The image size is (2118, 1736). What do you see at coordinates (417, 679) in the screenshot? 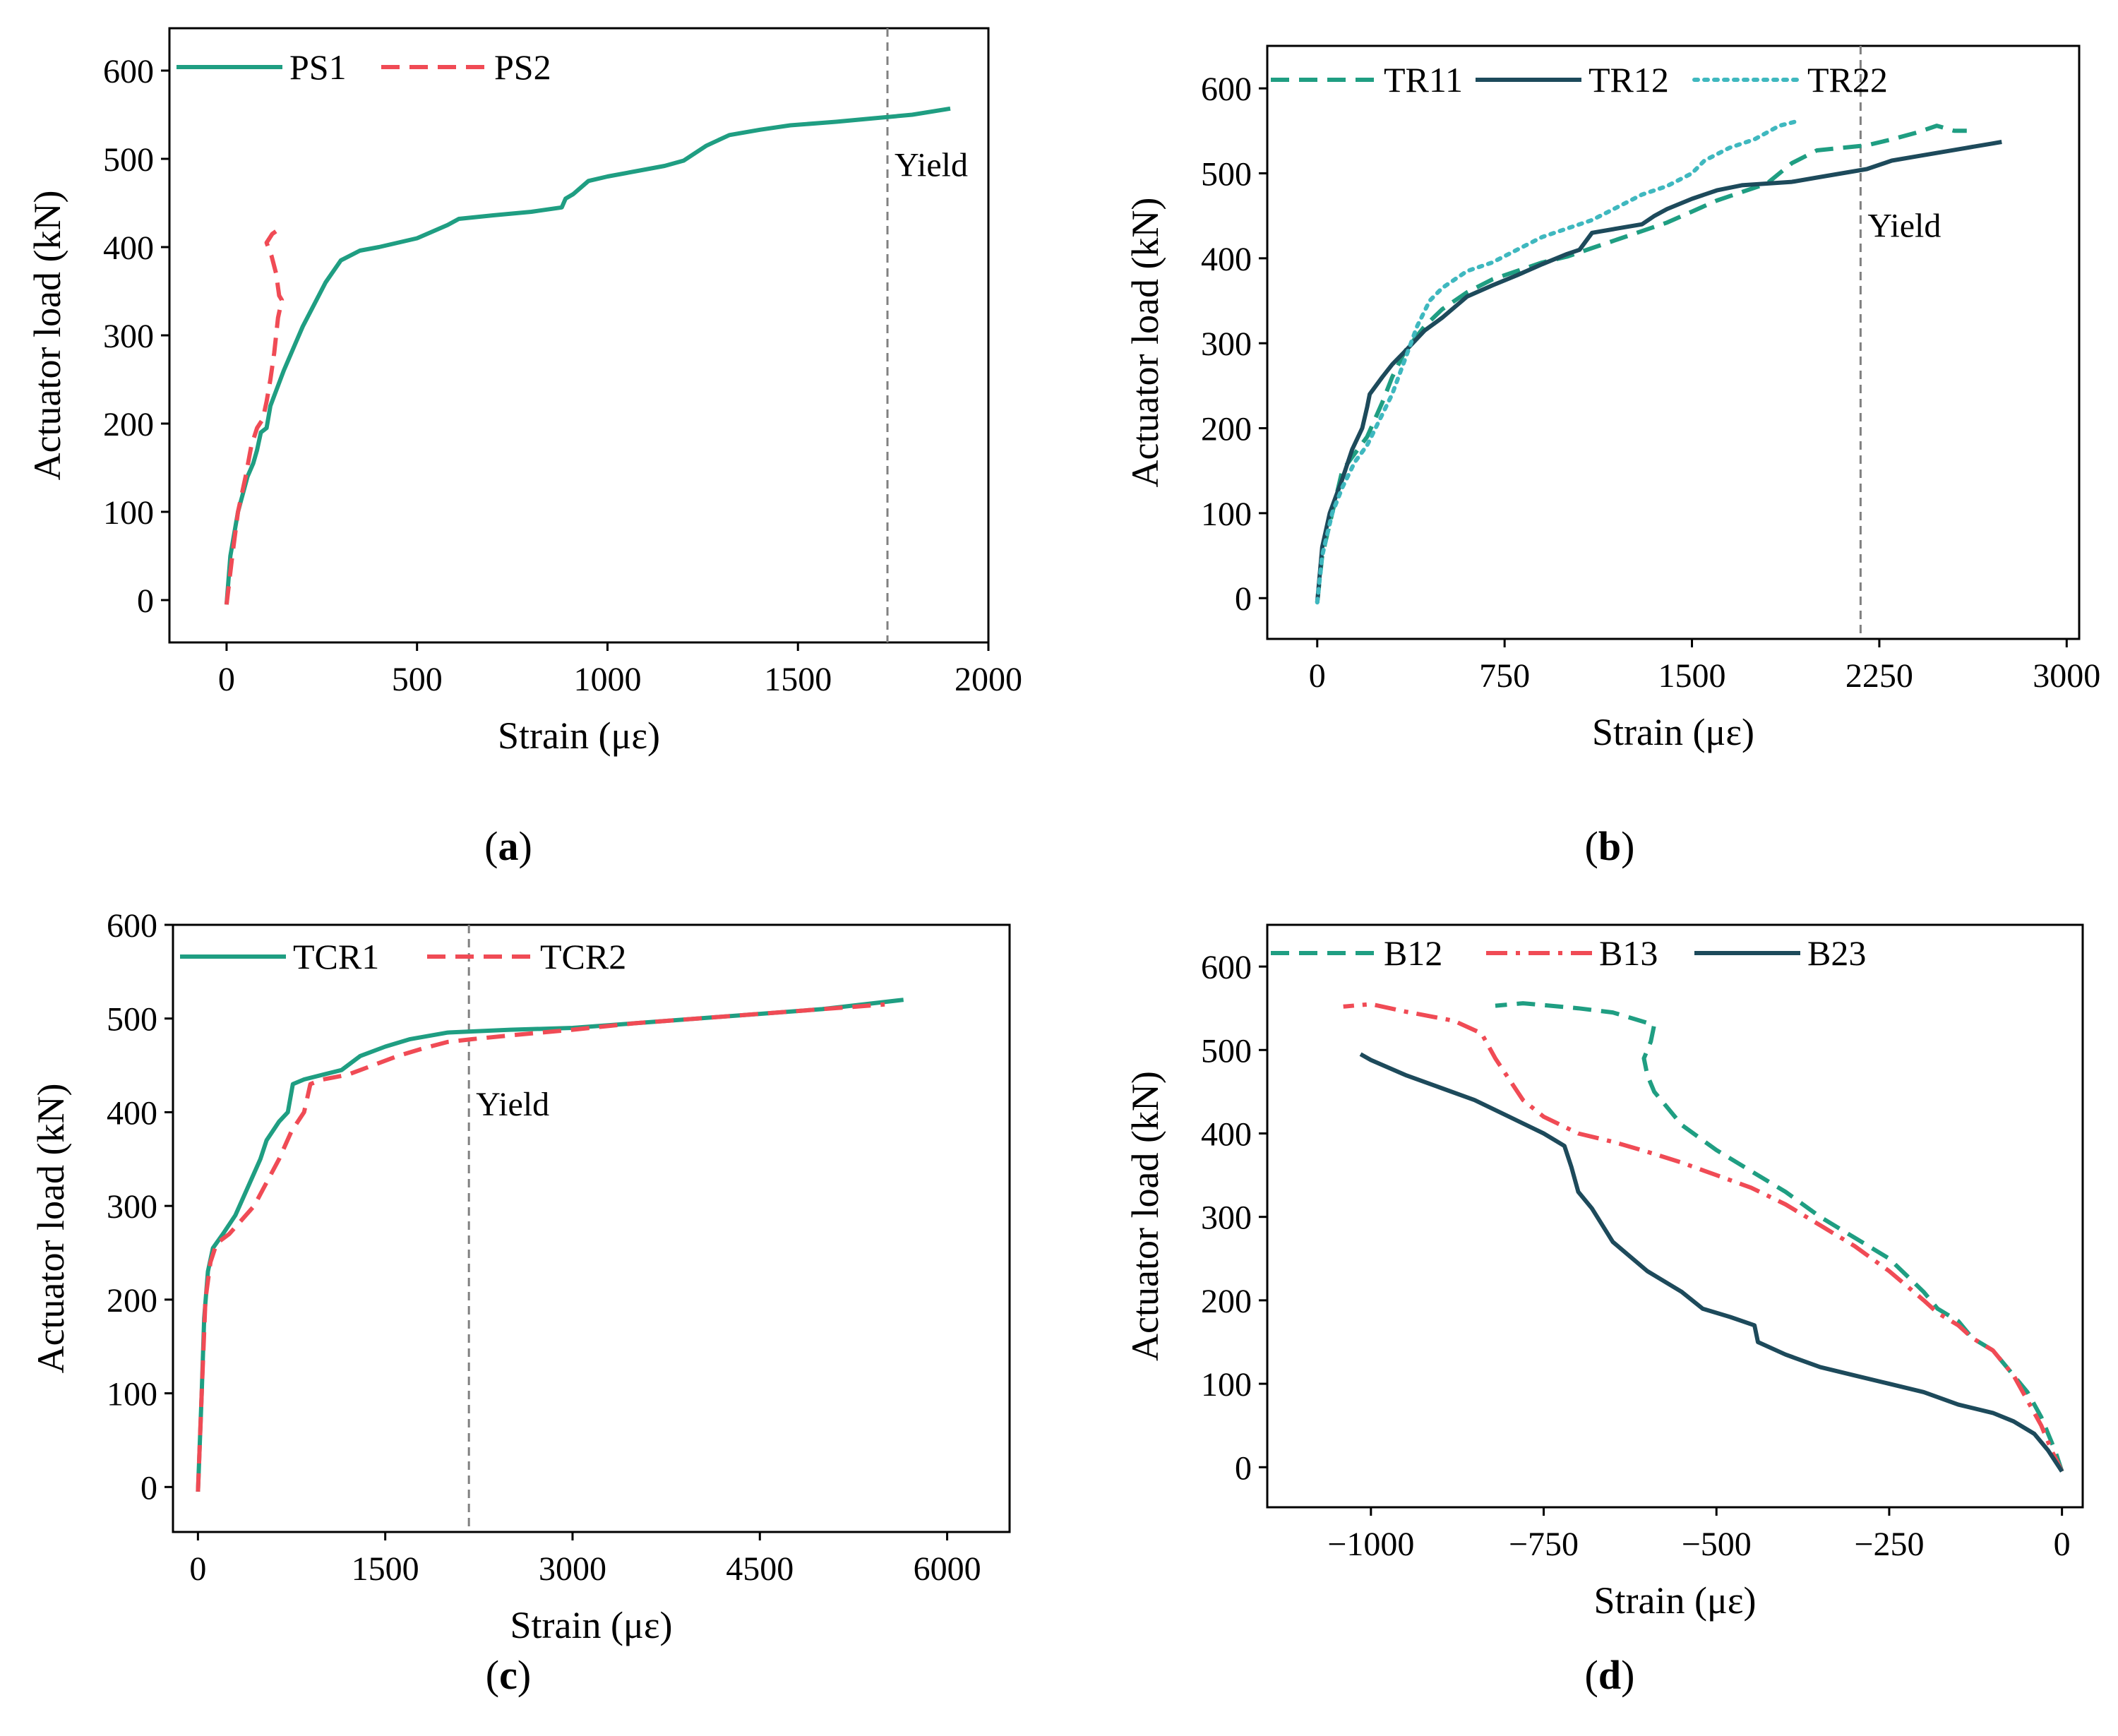
I see `x-tick-label: 500` at bounding box center [417, 679].